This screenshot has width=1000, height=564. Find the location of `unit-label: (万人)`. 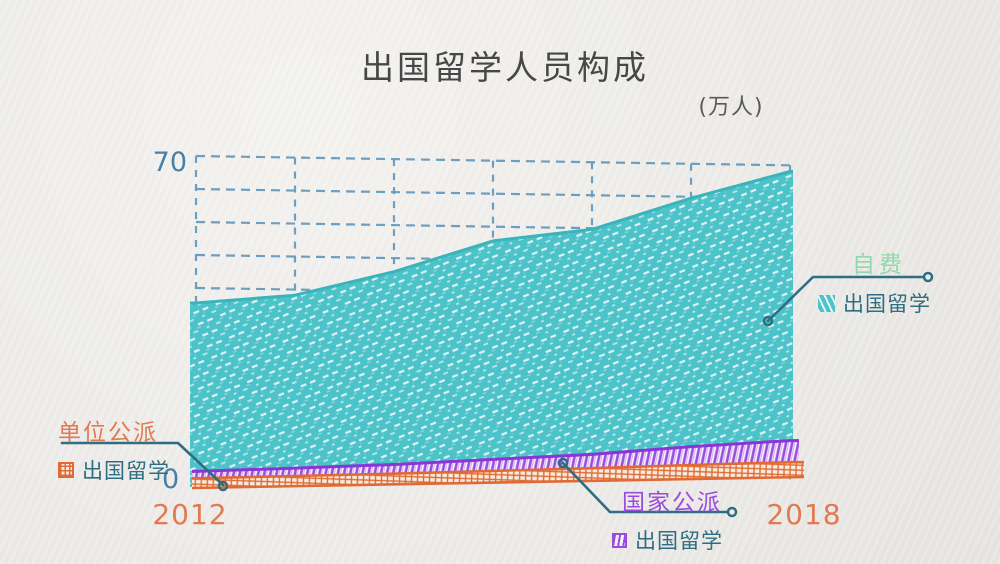

unit-label: (万人) is located at coordinates (731, 107).